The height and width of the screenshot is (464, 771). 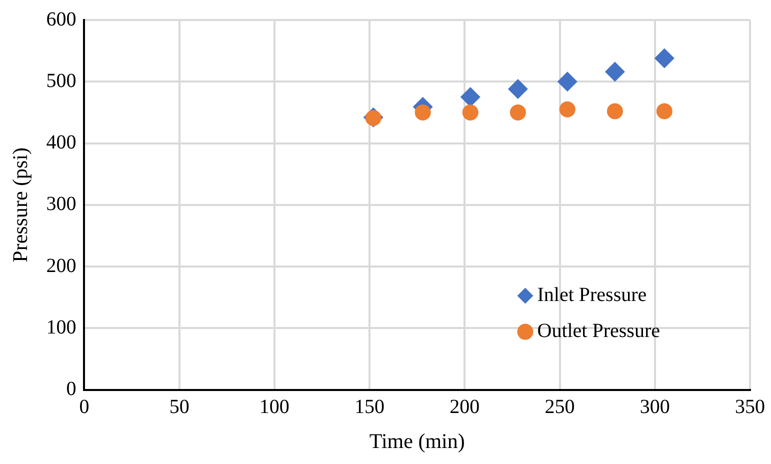 What do you see at coordinates (274, 407) in the screenshot?
I see `x-tick-label: 100` at bounding box center [274, 407].